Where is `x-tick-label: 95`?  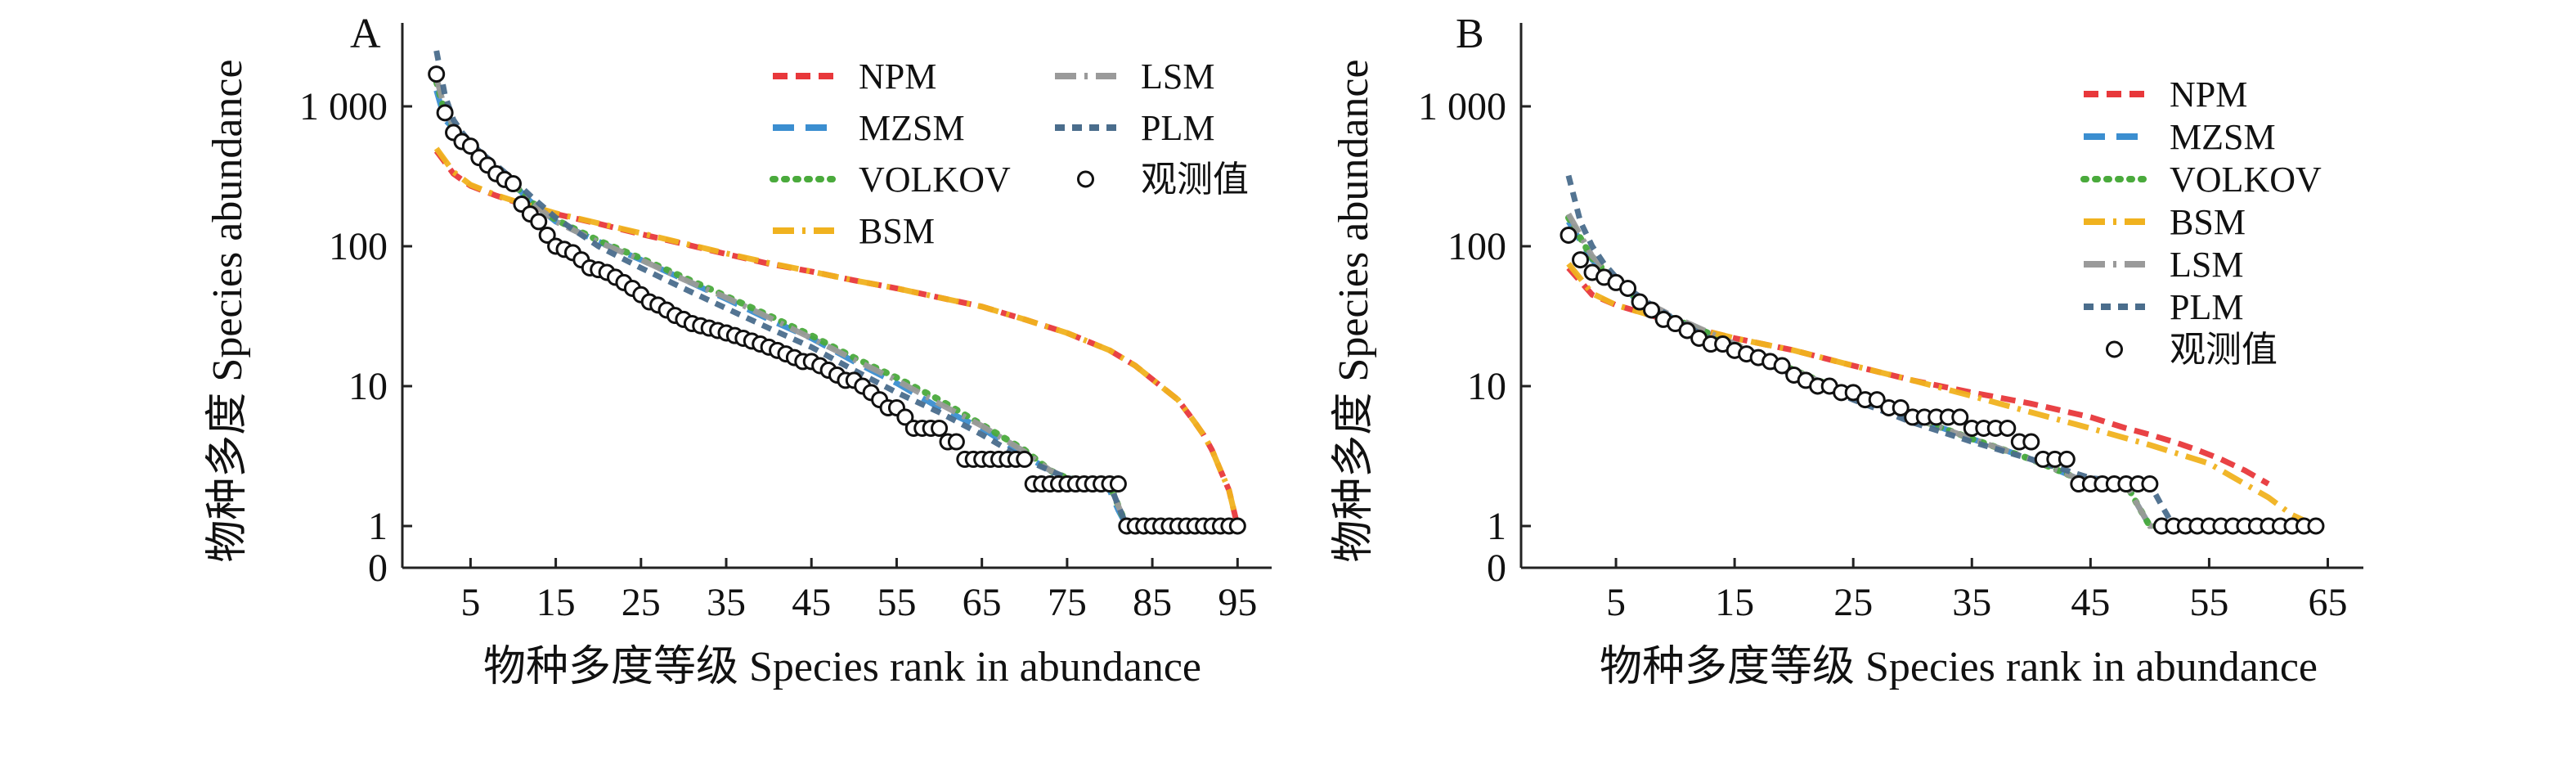
x-tick-label: 95 is located at coordinates (1238, 602).